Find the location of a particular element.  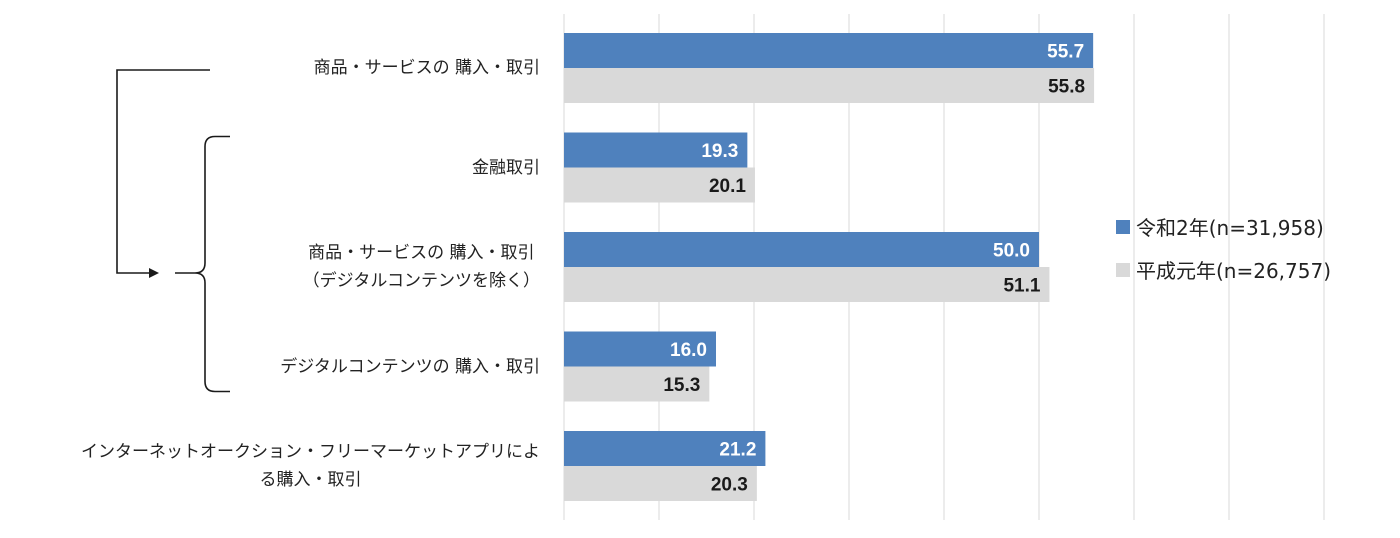

category-label: インターネットオークション・フリーマーケットアプリによ る購入・取引 is located at coordinates (310, 466).